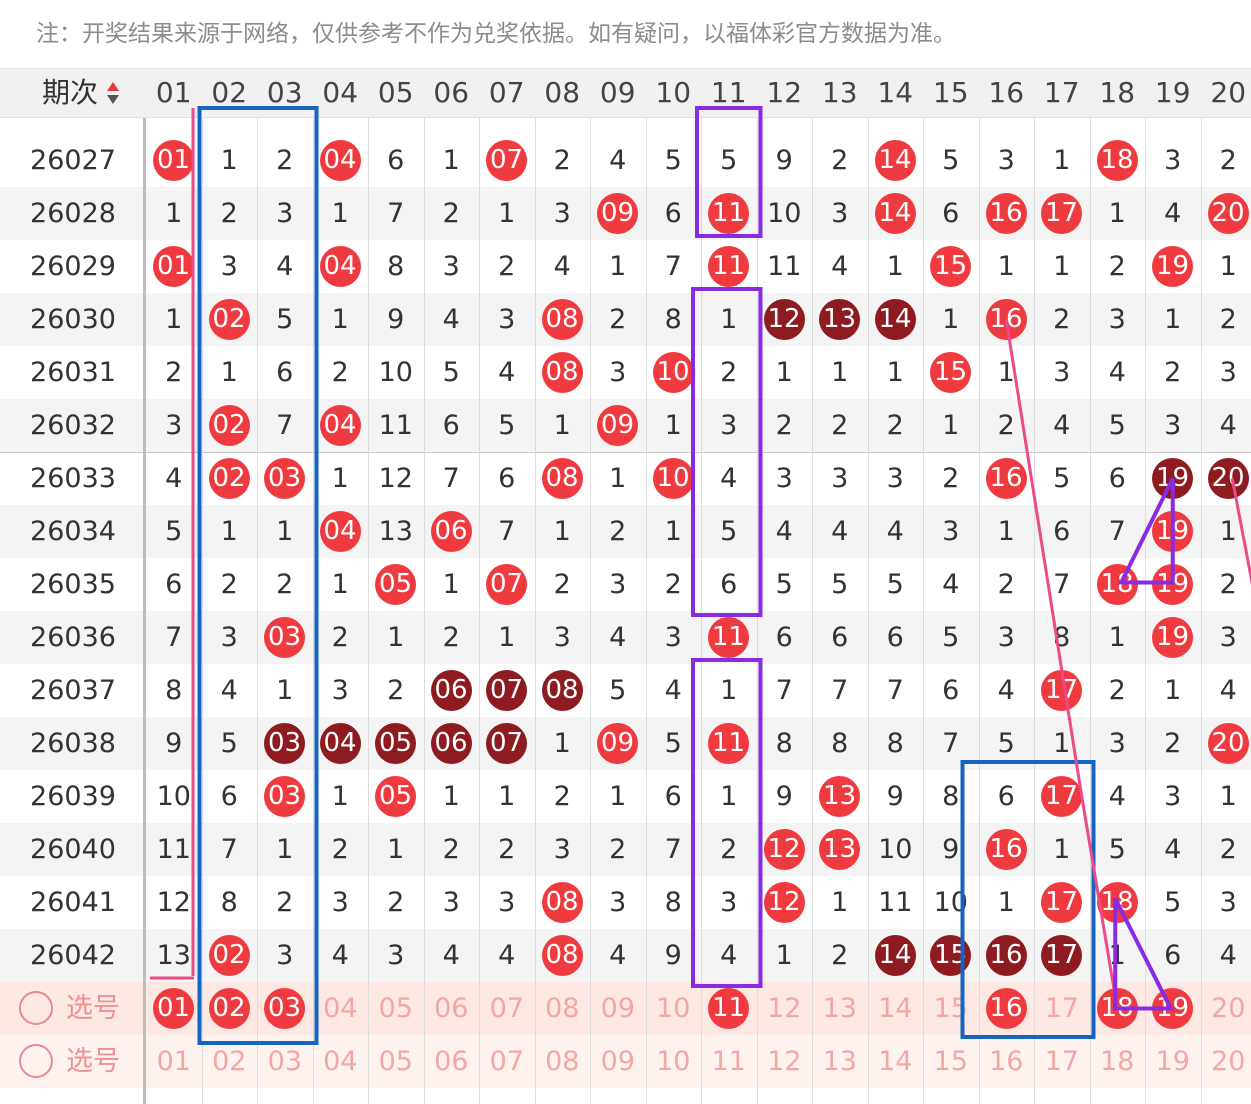 This screenshot has height=1104, width=1251. What do you see at coordinates (625, 372) in the screenshot?
I see `table-row: 26031 2 1 6 2 10 5 4 08 3 10 2 1 1 1 15 1 3 4 2 3` at bounding box center [625, 372].